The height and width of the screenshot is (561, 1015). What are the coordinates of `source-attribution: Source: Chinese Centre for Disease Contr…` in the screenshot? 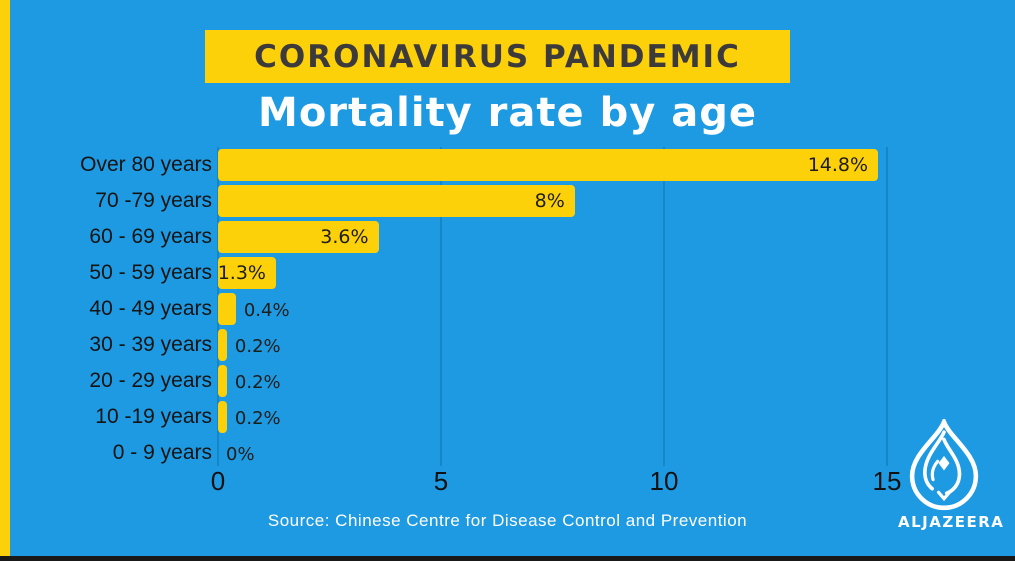 It's located at (507, 520).